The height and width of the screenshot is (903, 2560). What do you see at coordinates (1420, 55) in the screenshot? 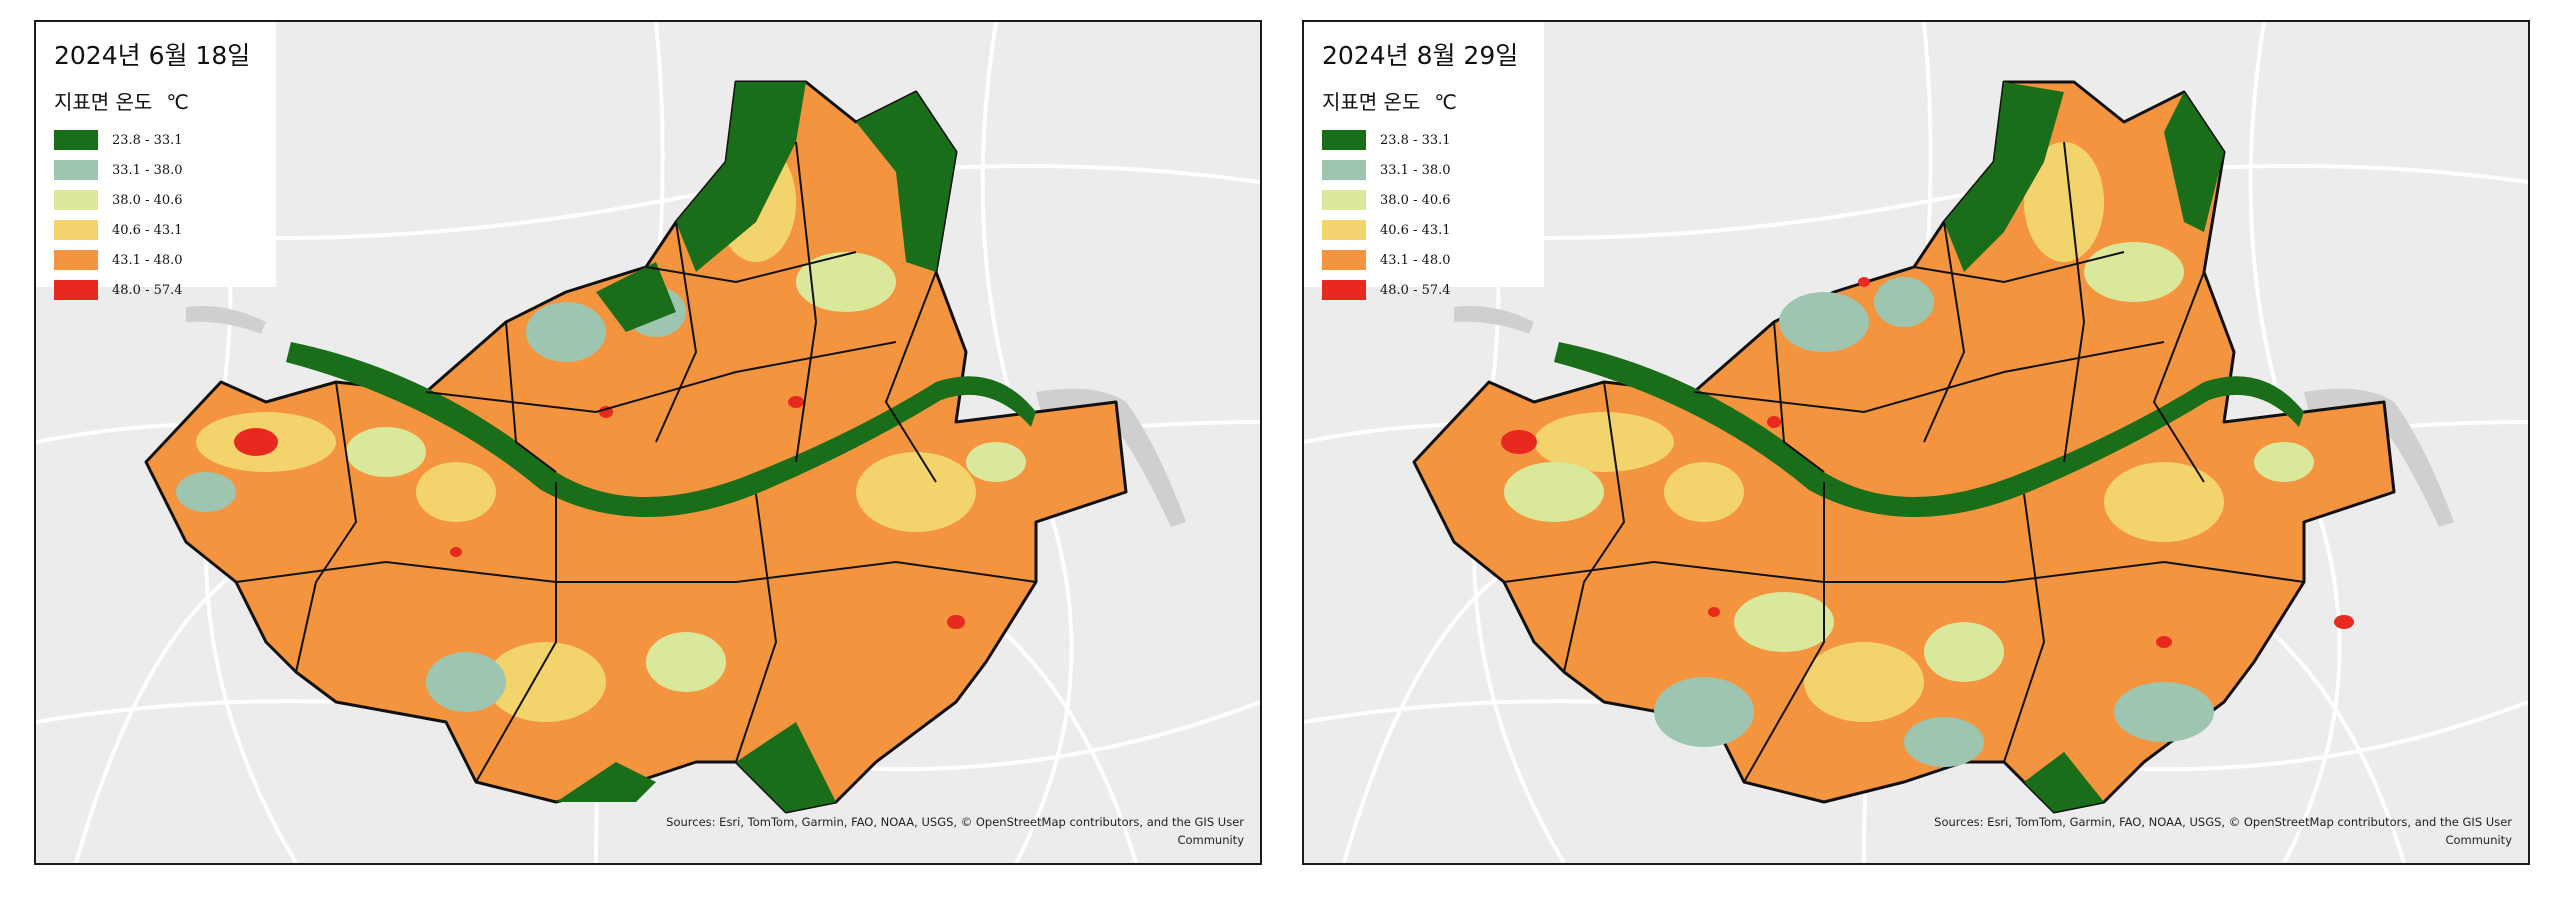
I see `map-title: 2024년 8월 29일` at bounding box center [1420, 55].